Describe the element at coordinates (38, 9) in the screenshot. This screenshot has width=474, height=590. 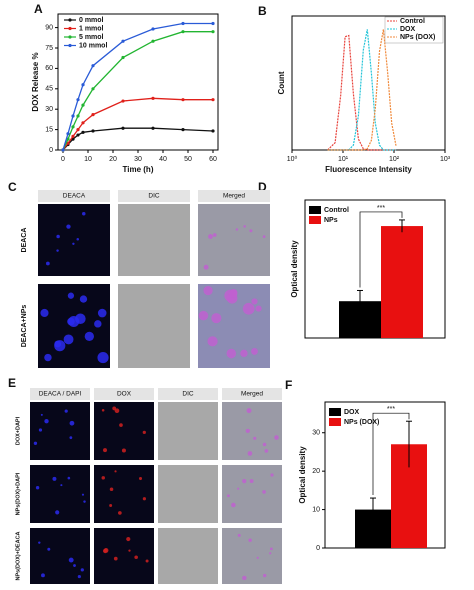
I see `panel-label: A` at that location.